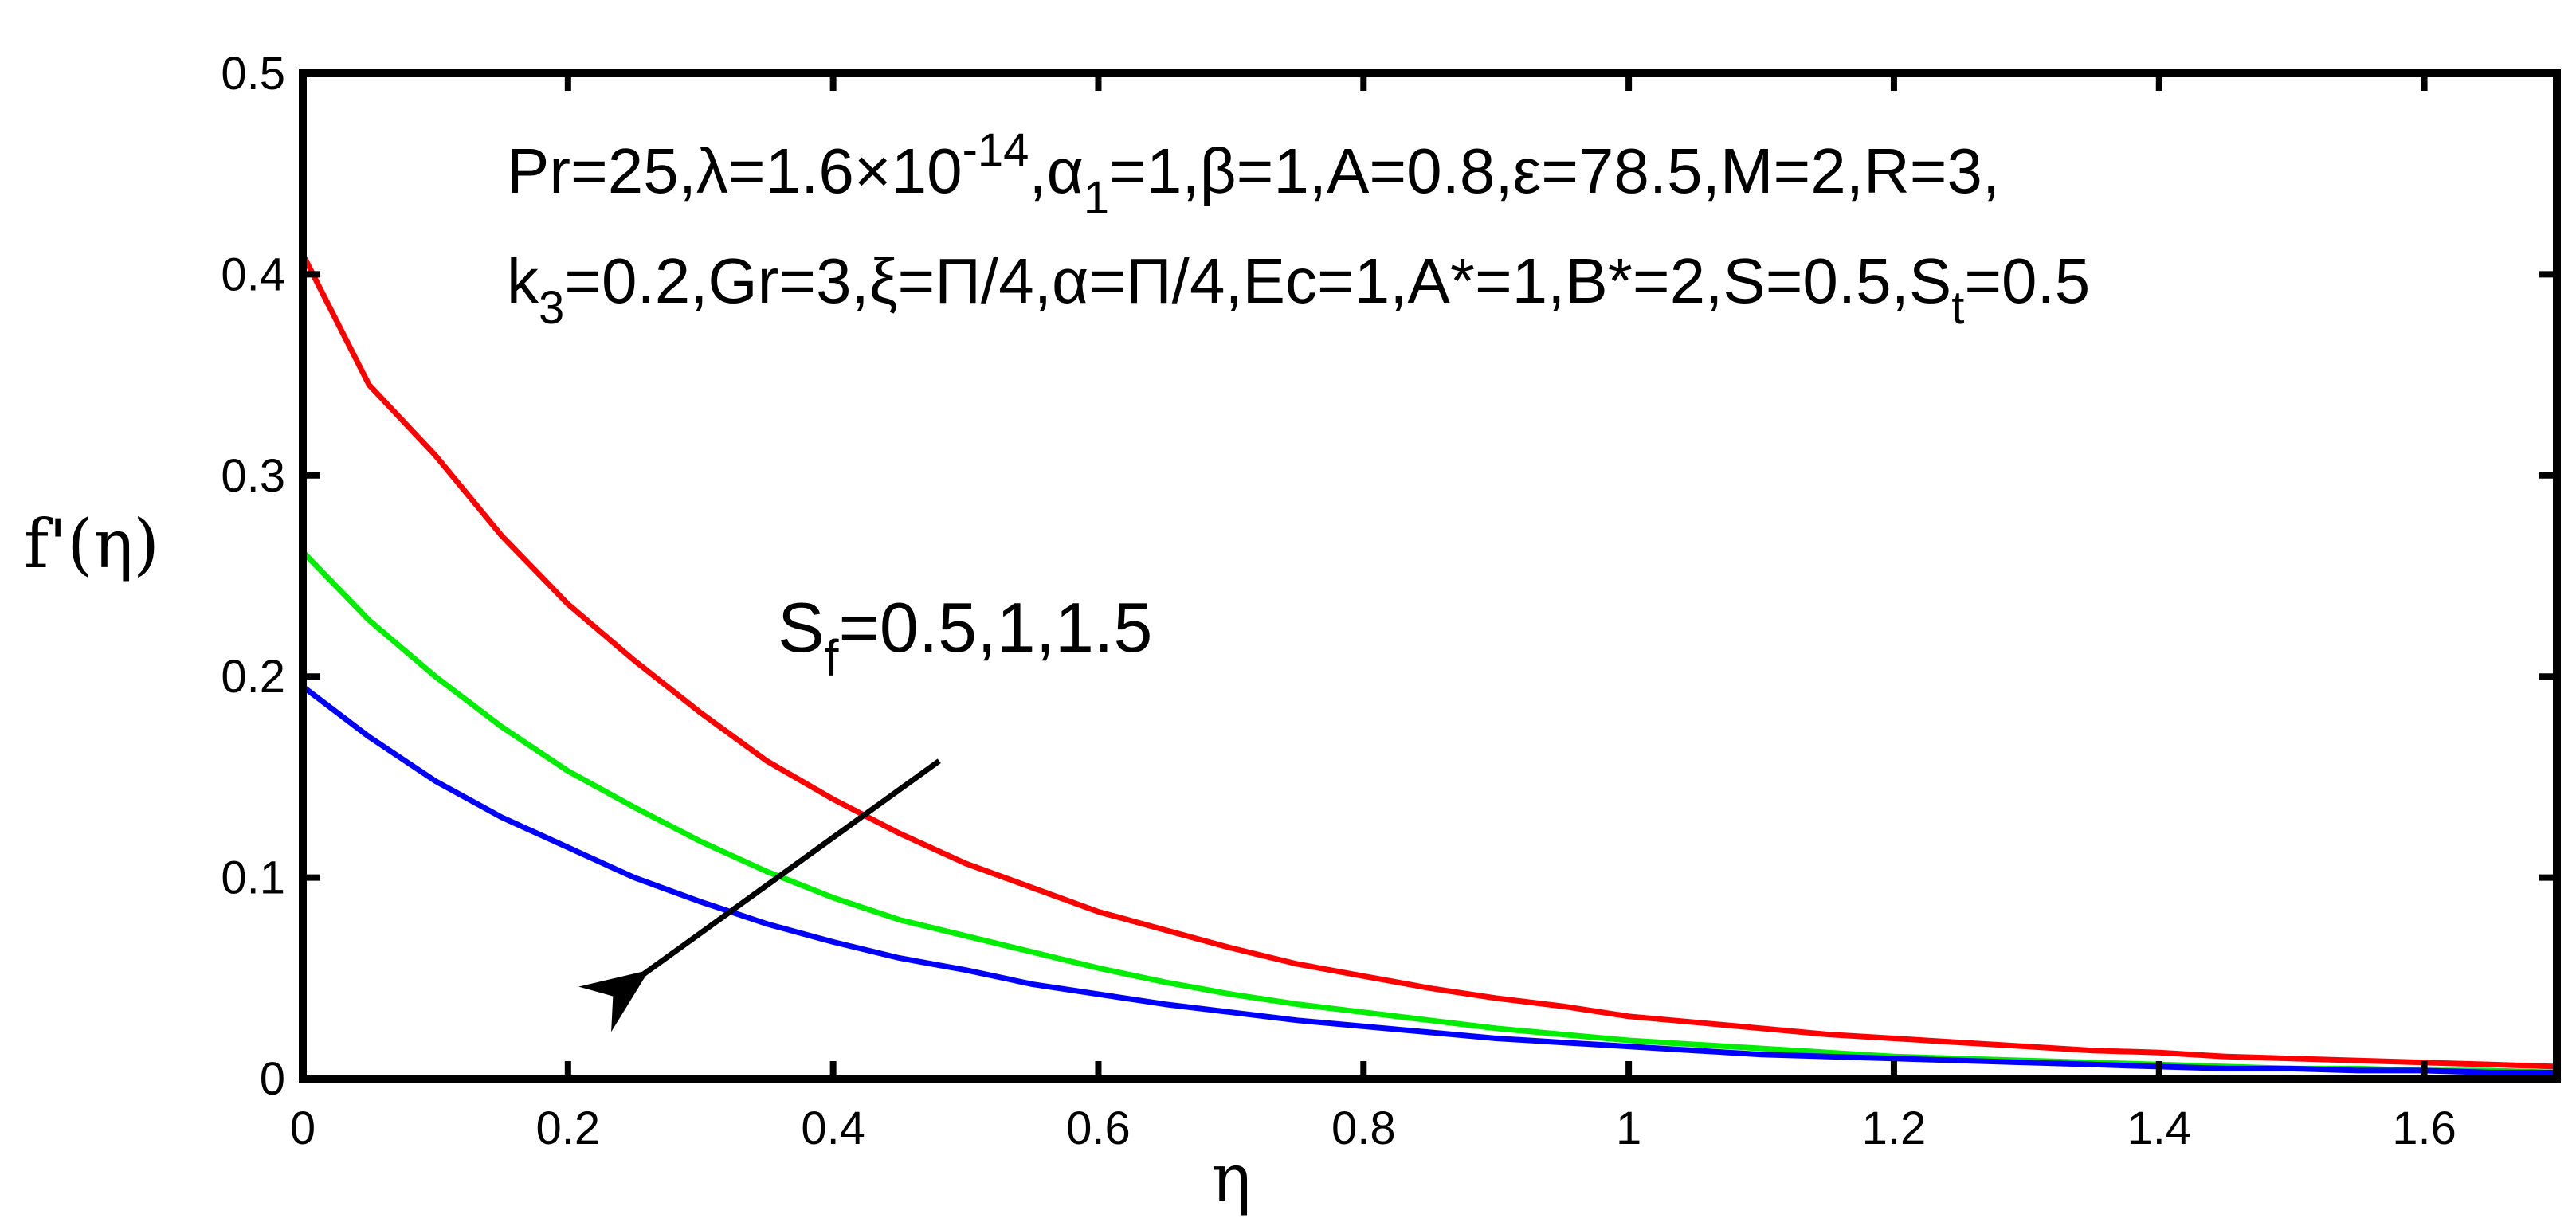 This screenshot has width=2576, height=1226. Describe the element at coordinates (253, 274) in the screenshot. I see `y-tick-label: 0.4` at that location.